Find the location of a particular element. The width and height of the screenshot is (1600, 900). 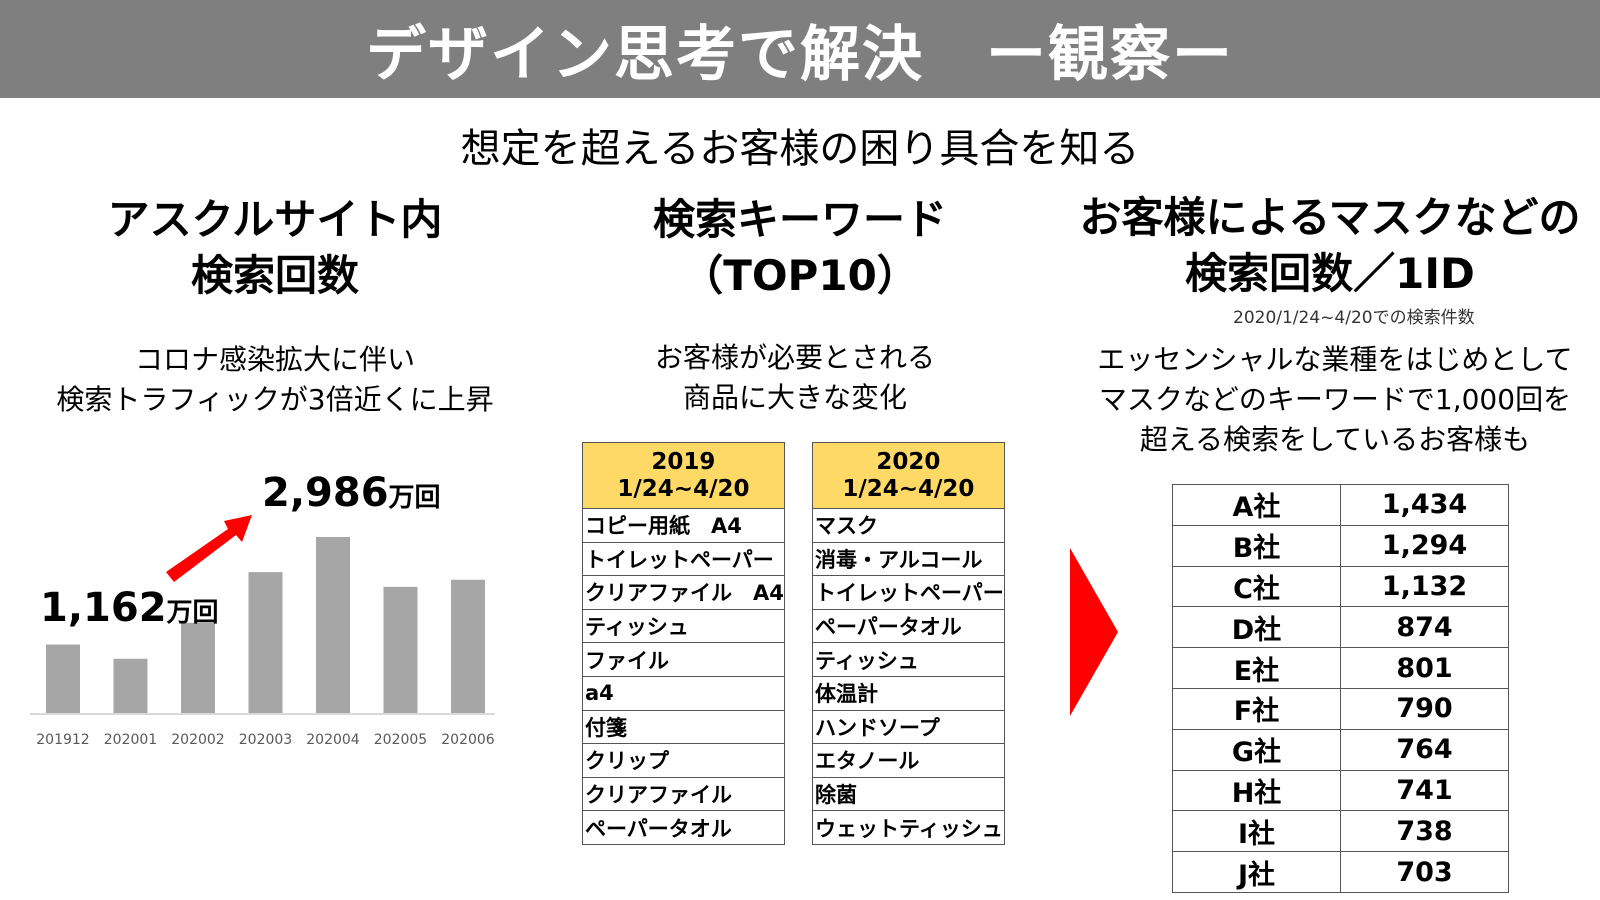

keyword-row: ファイル is located at coordinates (683, 659).